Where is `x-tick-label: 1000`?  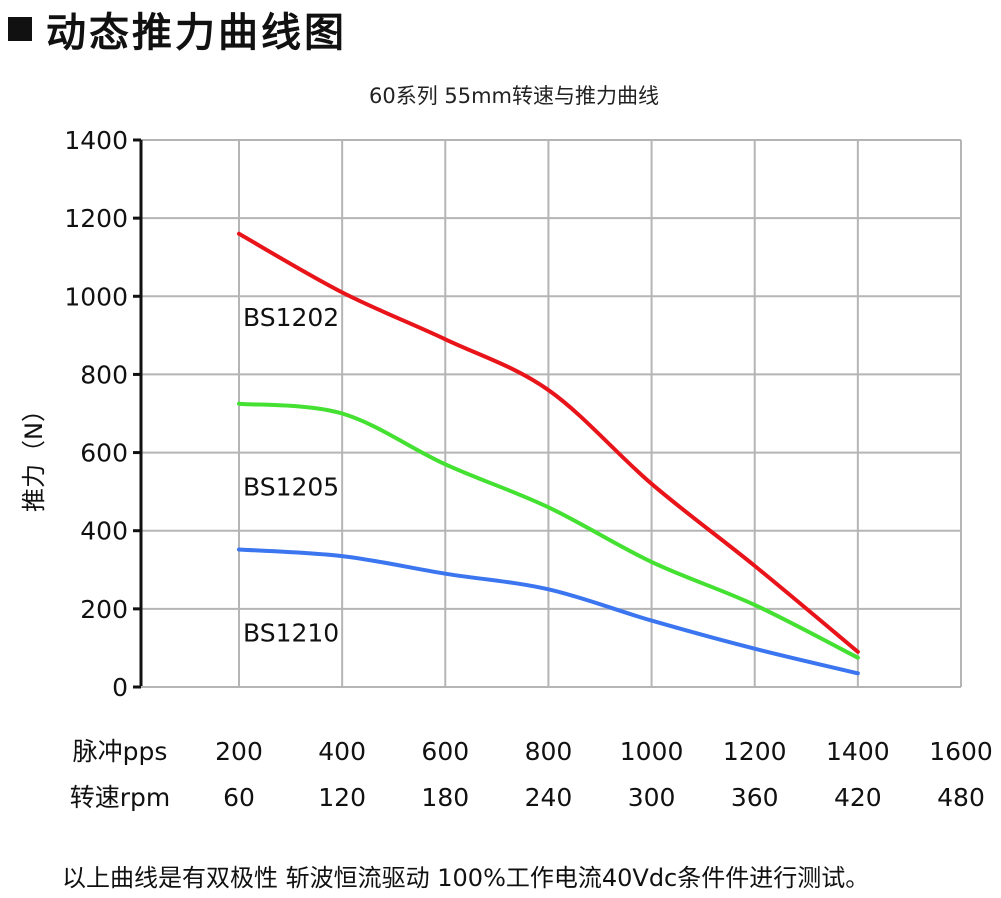 x-tick-label: 1000 is located at coordinates (652, 751).